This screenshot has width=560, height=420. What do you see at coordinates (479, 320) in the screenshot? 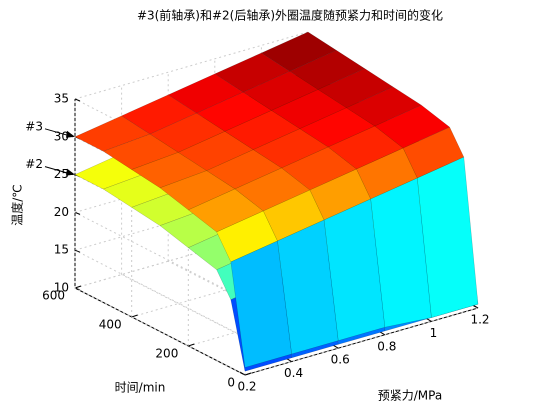
I see `x-tick-label: 1.2` at bounding box center [479, 320].